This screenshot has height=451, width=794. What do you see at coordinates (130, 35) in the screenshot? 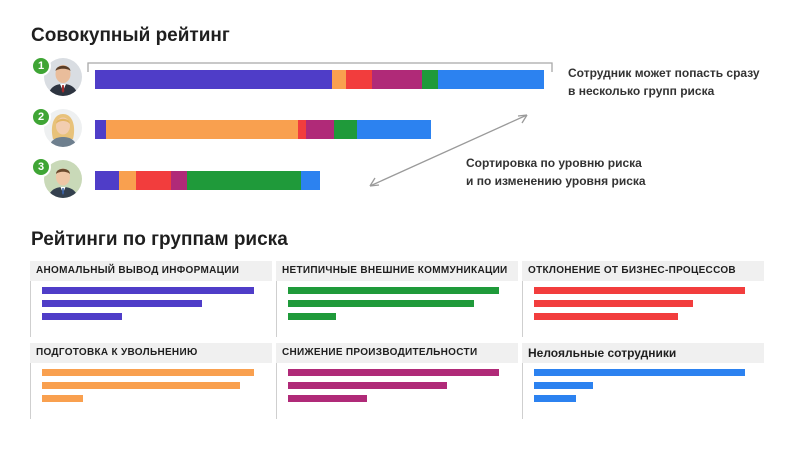
I see `overall-rating-title: Совокупный рейтинг` at bounding box center [130, 35].